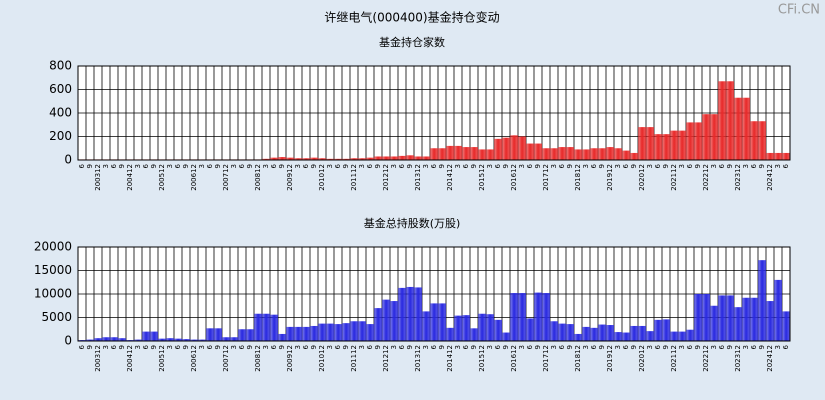 The height and width of the screenshot is (400, 825). Describe the element at coordinates (53, 247) in the screenshot. I see `y-tick-label: 20000` at that location.